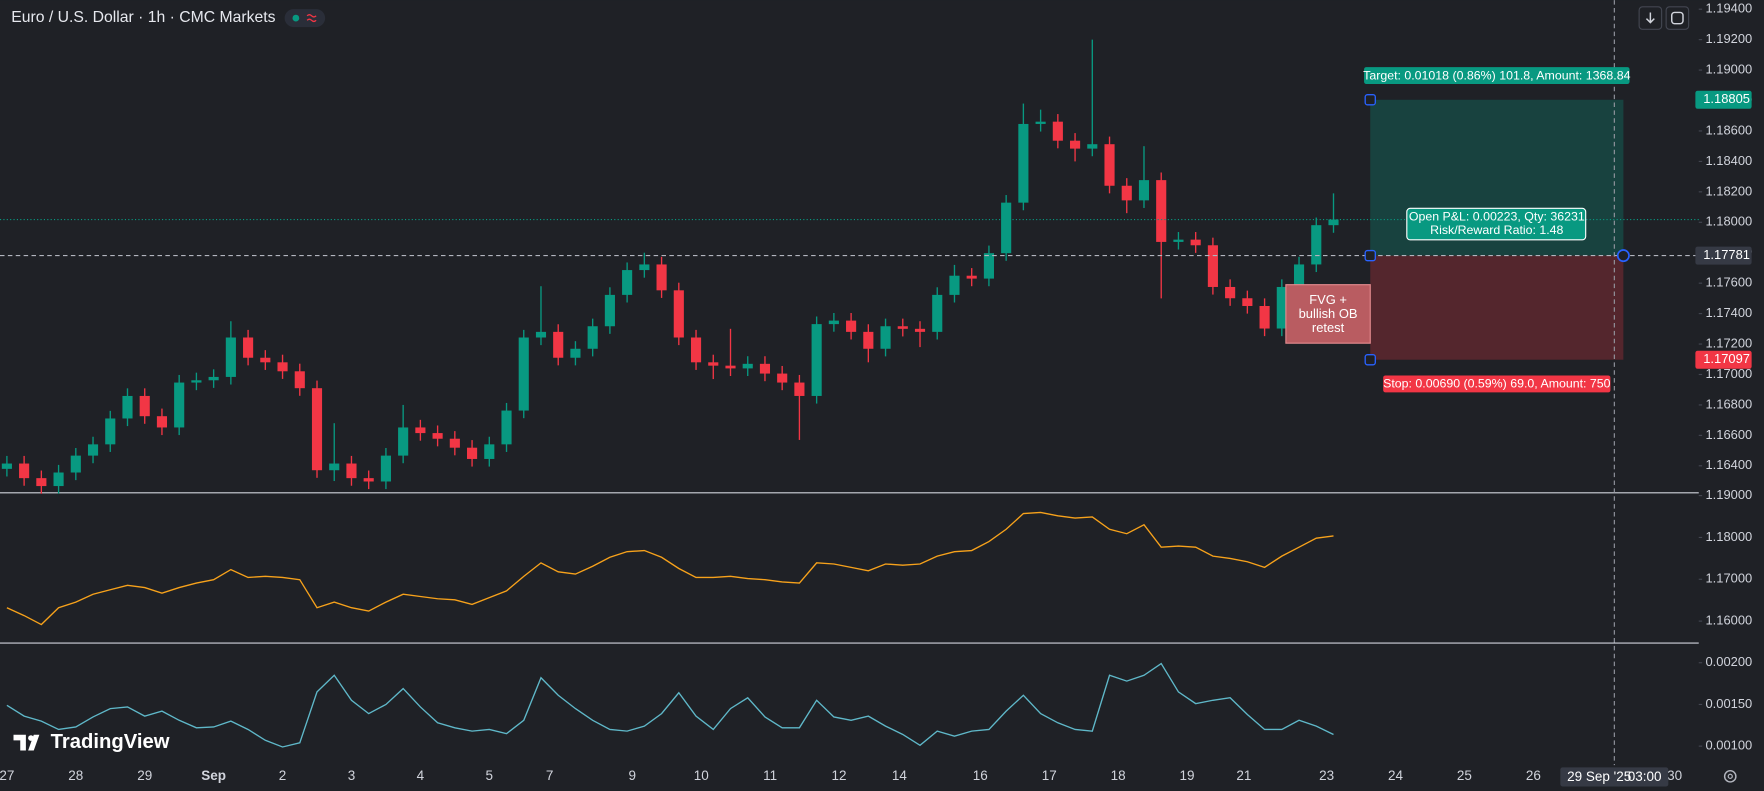  I want to click on x-tick-label: 10, so click(701, 775).